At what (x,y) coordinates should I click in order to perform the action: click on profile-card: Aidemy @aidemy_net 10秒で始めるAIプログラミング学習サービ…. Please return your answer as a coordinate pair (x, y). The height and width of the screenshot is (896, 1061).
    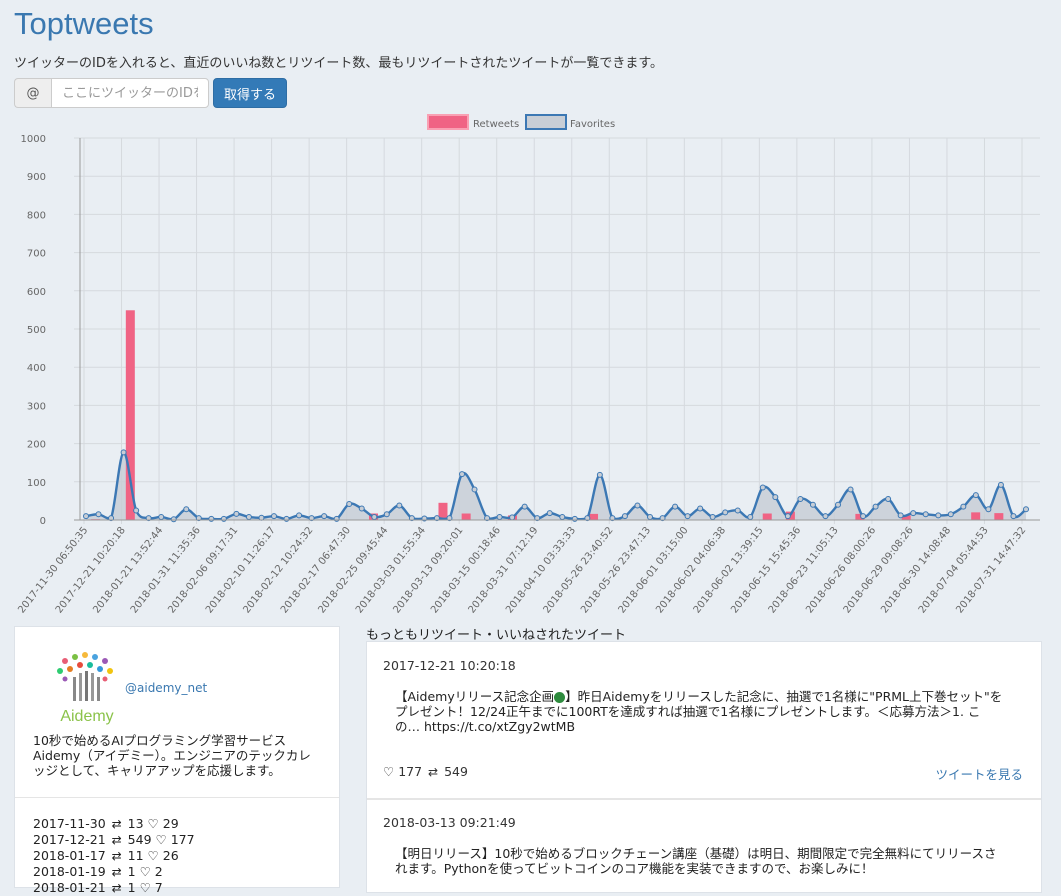
    Looking at the image, I should click on (177, 712).